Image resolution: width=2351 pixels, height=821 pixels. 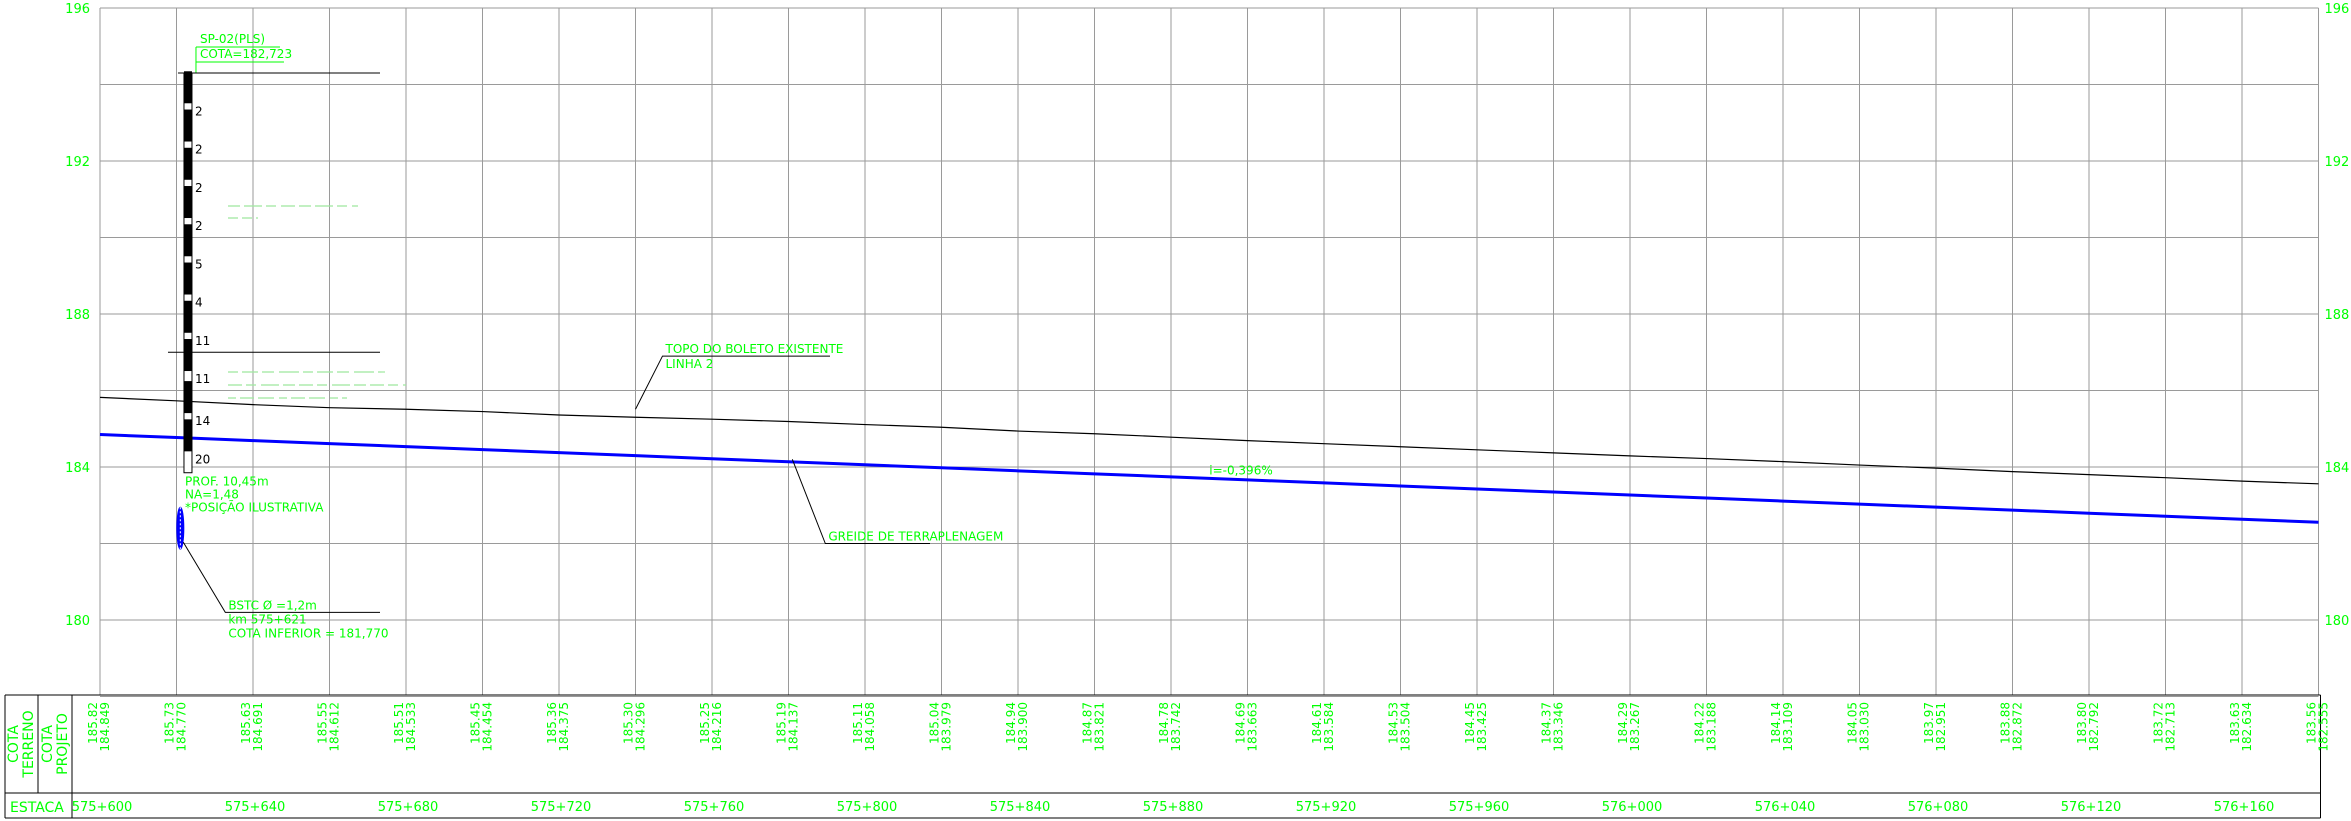 What do you see at coordinates (187, 261) in the screenshot?
I see `borehole-sample-blocks` at bounding box center [187, 261].